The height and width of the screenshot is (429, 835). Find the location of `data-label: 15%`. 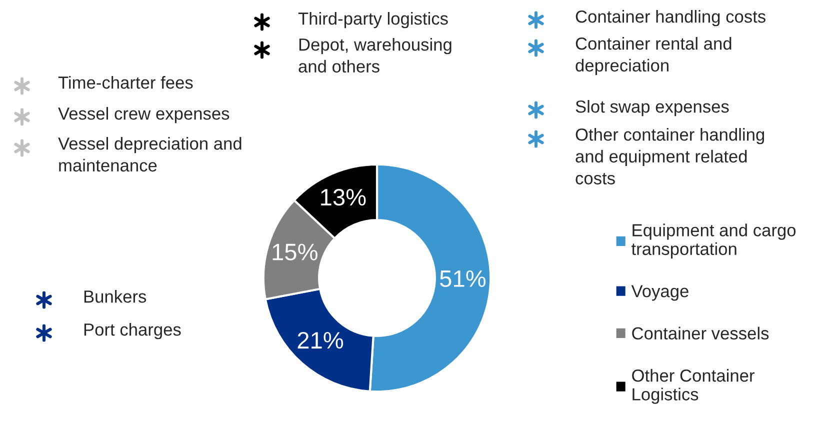

data-label: 15% is located at coordinates (295, 252).